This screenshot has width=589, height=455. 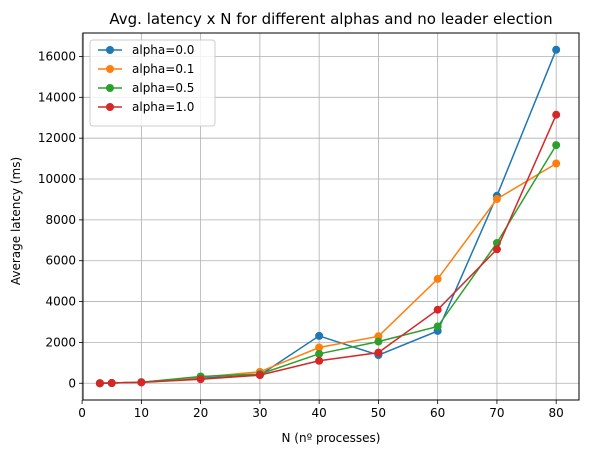 What do you see at coordinates (57, 138) in the screenshot?
I see `y-tick-label: 12000` at bounding box center [57, 138].